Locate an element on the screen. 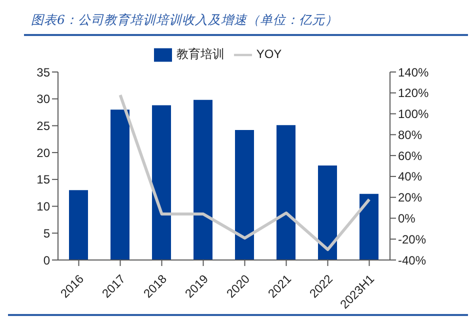 Image resolution: width=476 pixels, height=327 pixels. legend-label: 教育培训 is located at coordinates (200, 54).